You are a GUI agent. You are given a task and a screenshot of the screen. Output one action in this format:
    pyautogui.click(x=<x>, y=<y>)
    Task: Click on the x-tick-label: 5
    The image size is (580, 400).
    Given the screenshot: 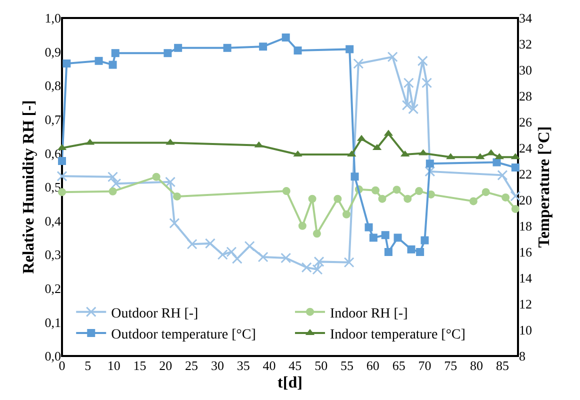 What is the action you would take?
    pyautogui.click(x=88, y=365)
    